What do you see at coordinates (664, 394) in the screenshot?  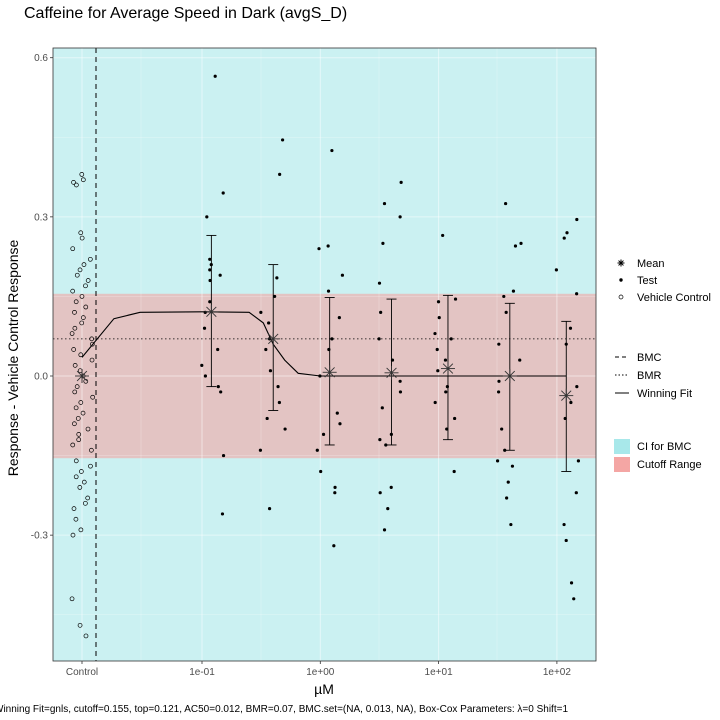 I see `legend-label: Winning Fit` at bounding box center [664, 394].